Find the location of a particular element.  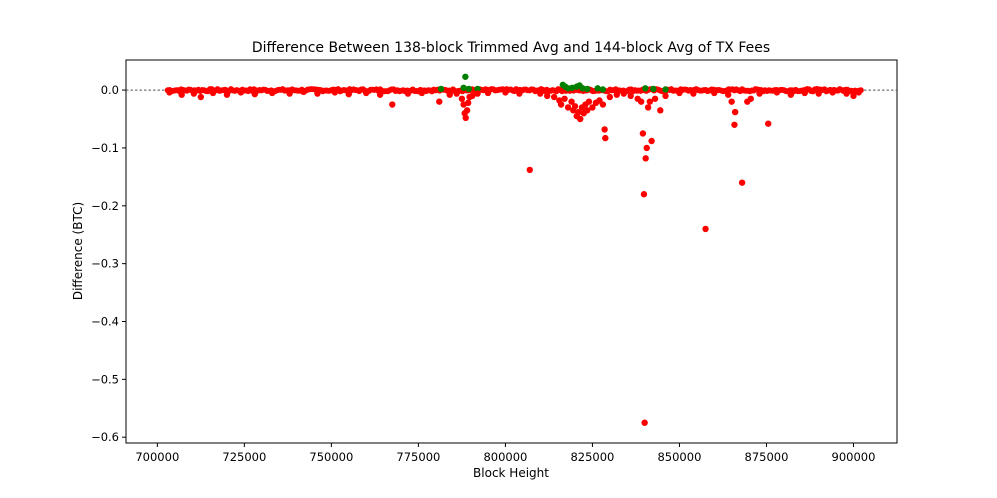

x-tick-label: 850000 is located at coordinates (679, 457).